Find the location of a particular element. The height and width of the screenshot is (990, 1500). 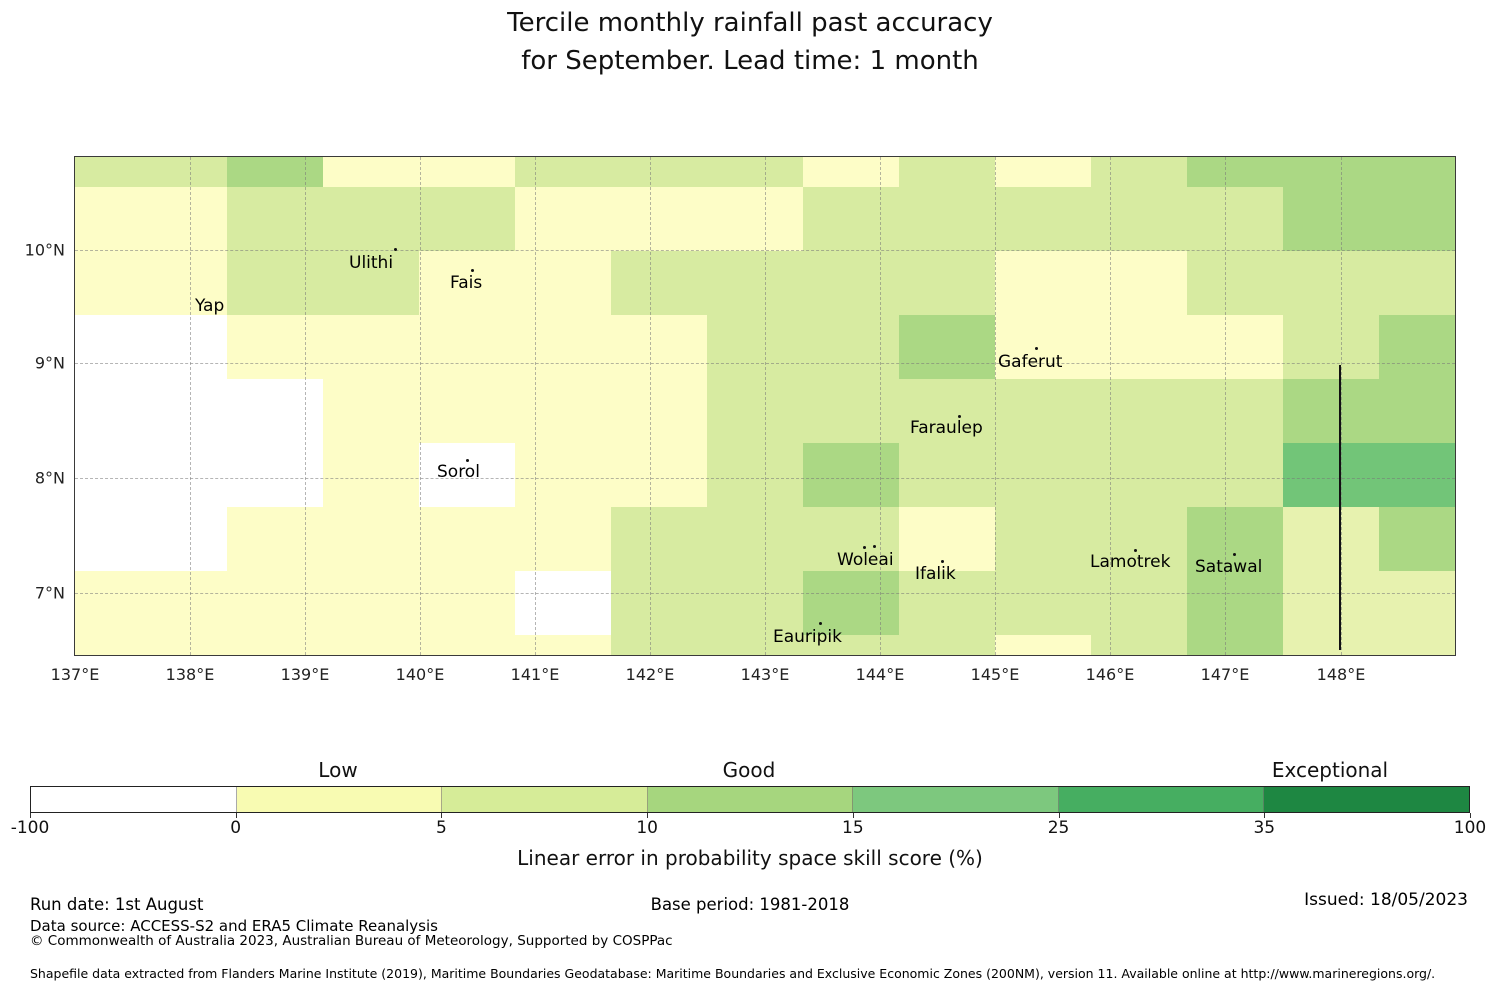

island-label: Fais is located at coordinates (466, 283).